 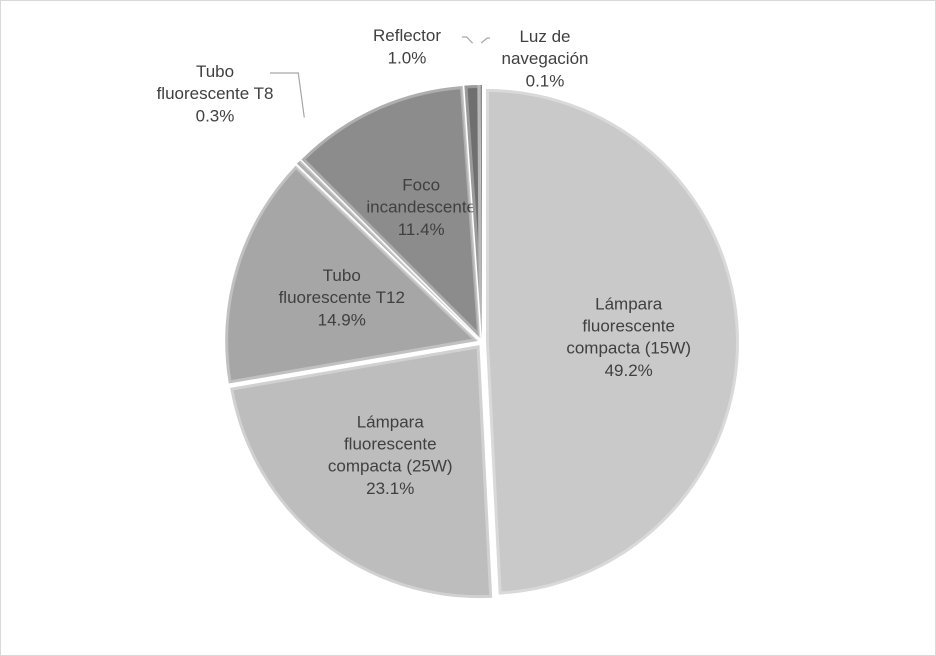 I want to click on value-label: 1.0%, so click(x=407, y=57).